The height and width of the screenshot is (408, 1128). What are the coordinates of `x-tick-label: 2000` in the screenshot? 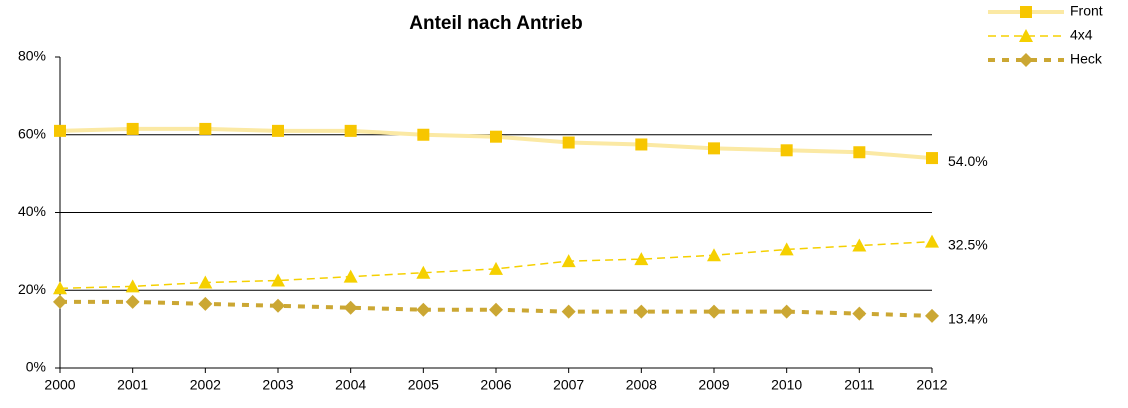 It's located at (59, 385).